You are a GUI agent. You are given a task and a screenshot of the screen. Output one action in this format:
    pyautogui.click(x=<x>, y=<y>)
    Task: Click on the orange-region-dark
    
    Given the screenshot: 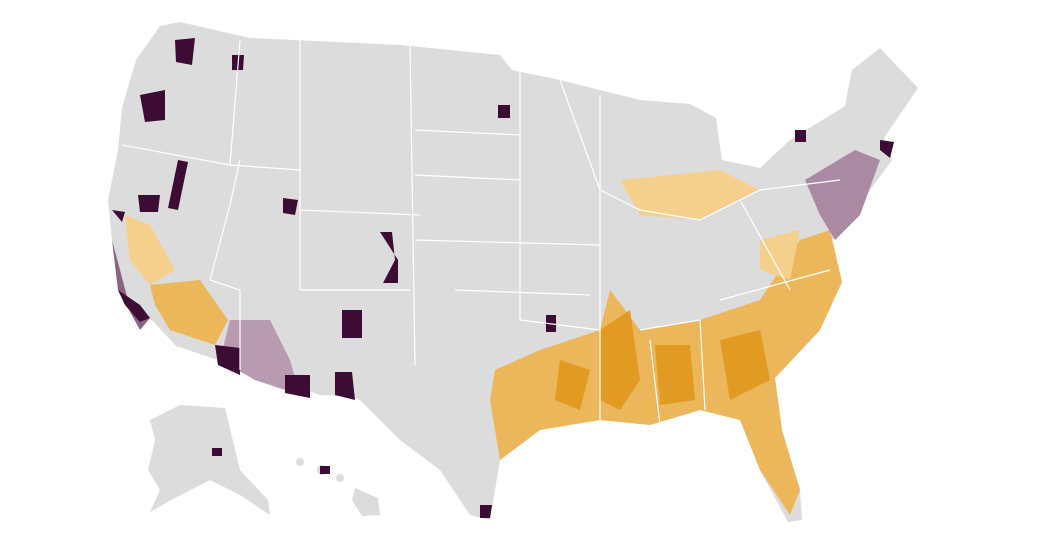 What is the action you would take?
    pyautogui.click(x=662, y=360)
    